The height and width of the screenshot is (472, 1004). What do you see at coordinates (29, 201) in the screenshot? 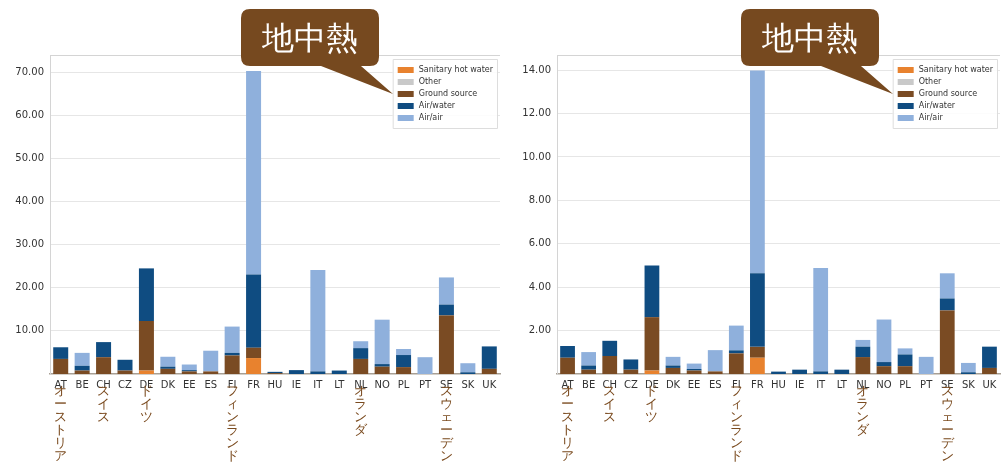
I see `y-tick-label: 40.00` at bounding box center [29, 201].